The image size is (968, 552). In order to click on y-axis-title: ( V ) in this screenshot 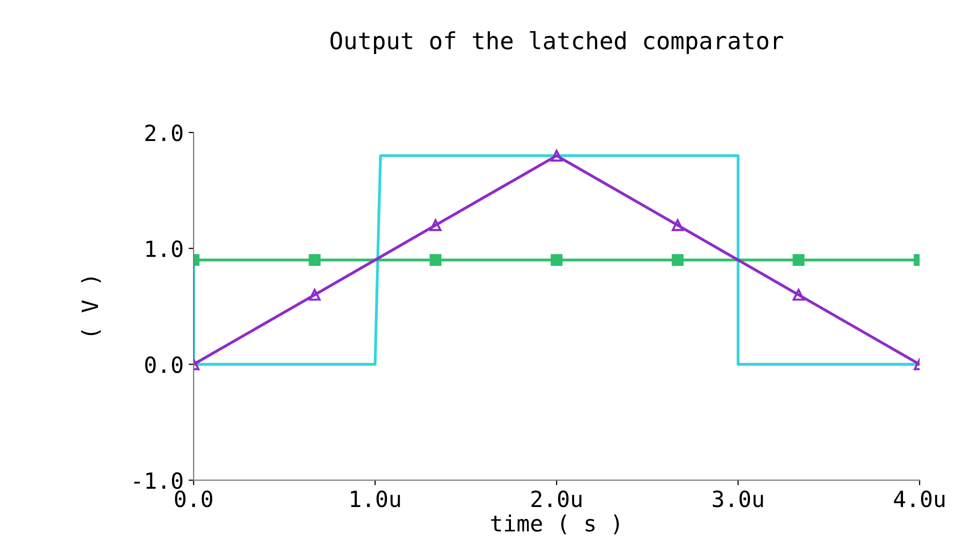, I will do `click(91, 307)`.